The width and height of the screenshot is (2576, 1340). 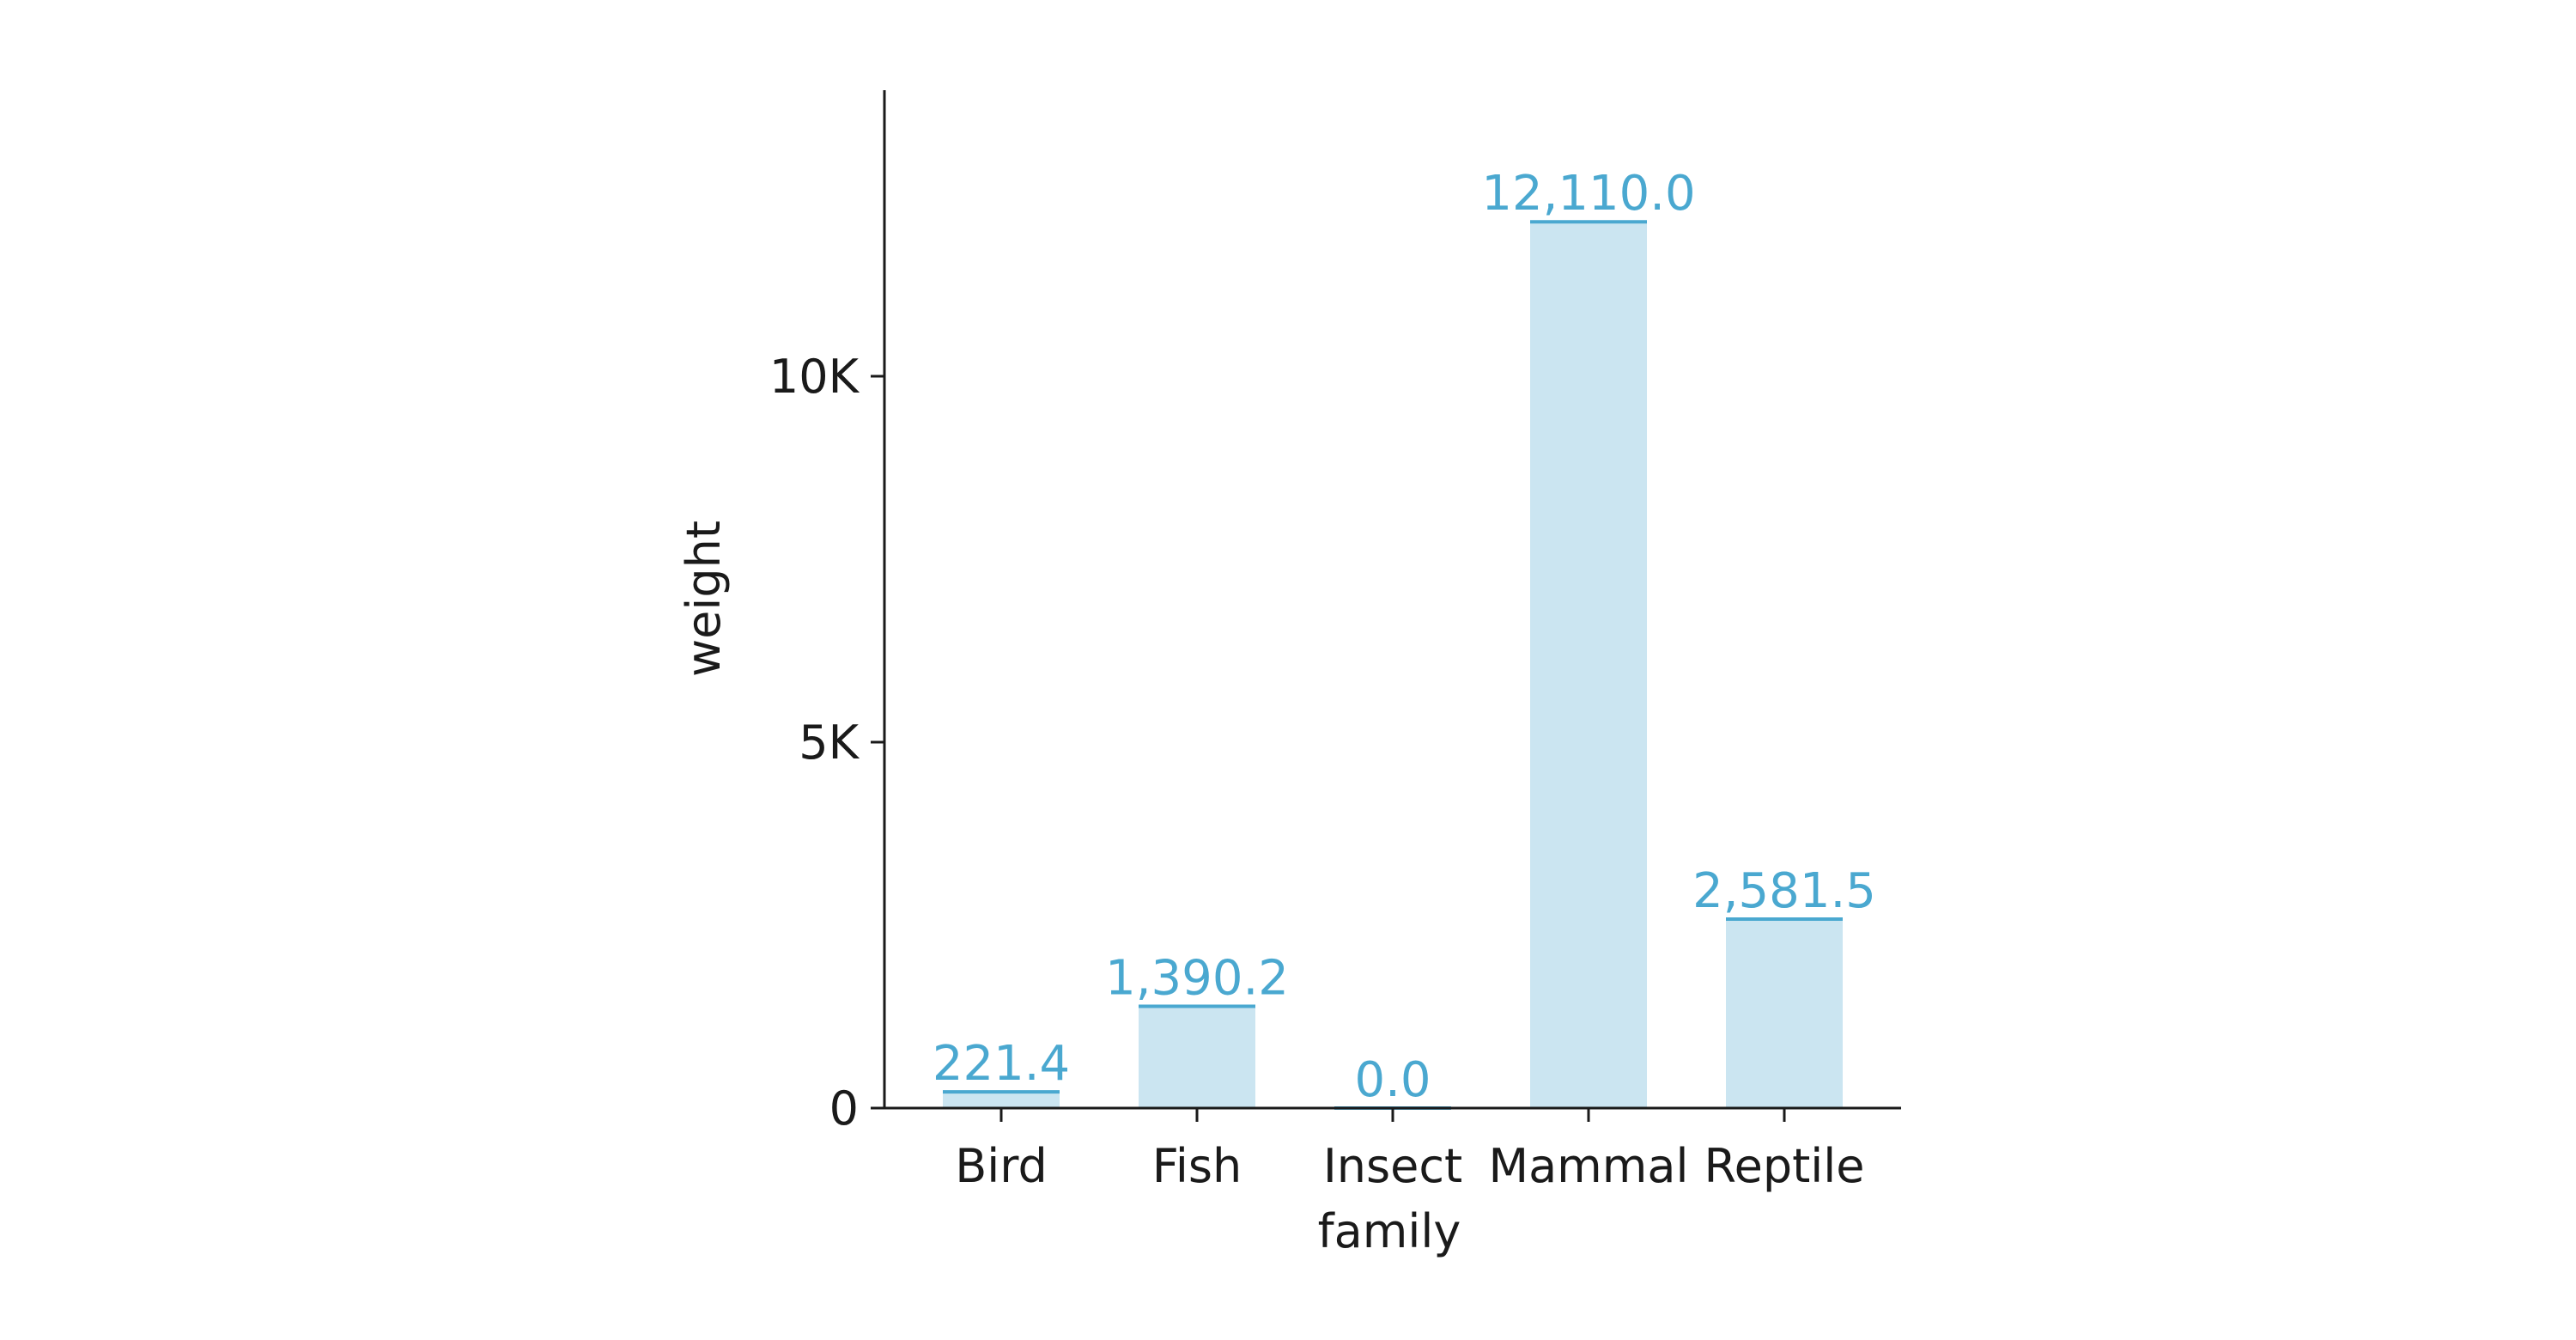 I want to click on x-tick-label-reptile: Reptile, so click(x=1784, y=1166).